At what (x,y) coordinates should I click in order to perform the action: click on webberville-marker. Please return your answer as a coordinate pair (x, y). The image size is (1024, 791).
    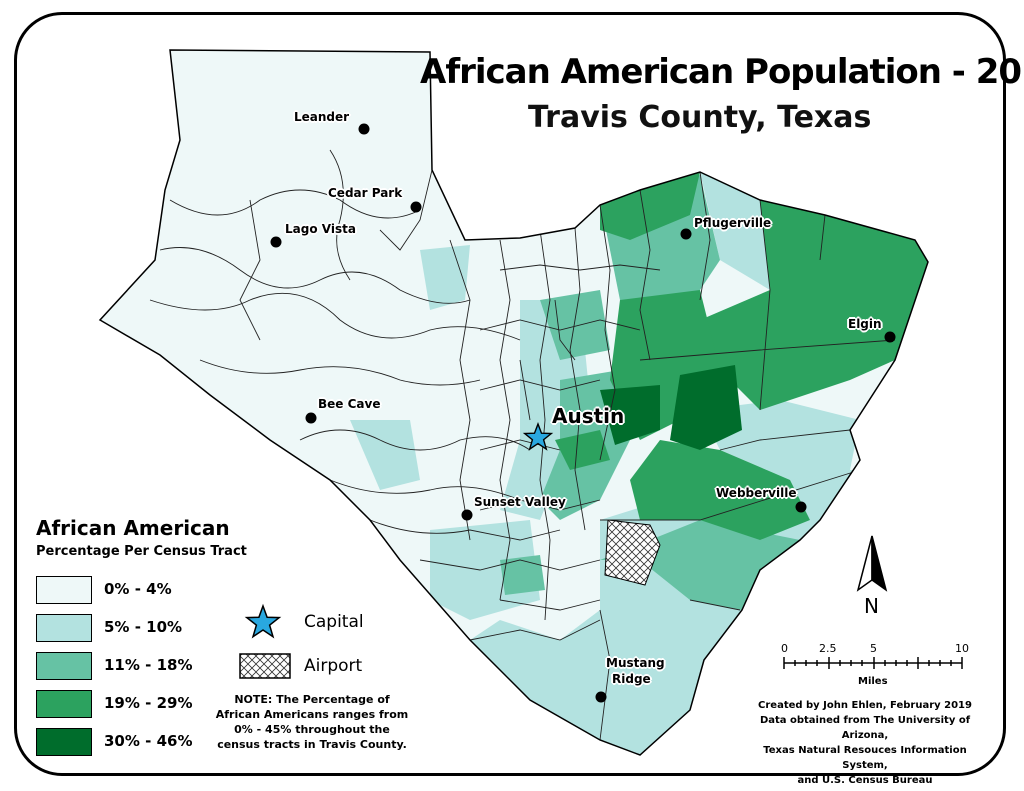
    Looking at the image, I should click on (801, 507).